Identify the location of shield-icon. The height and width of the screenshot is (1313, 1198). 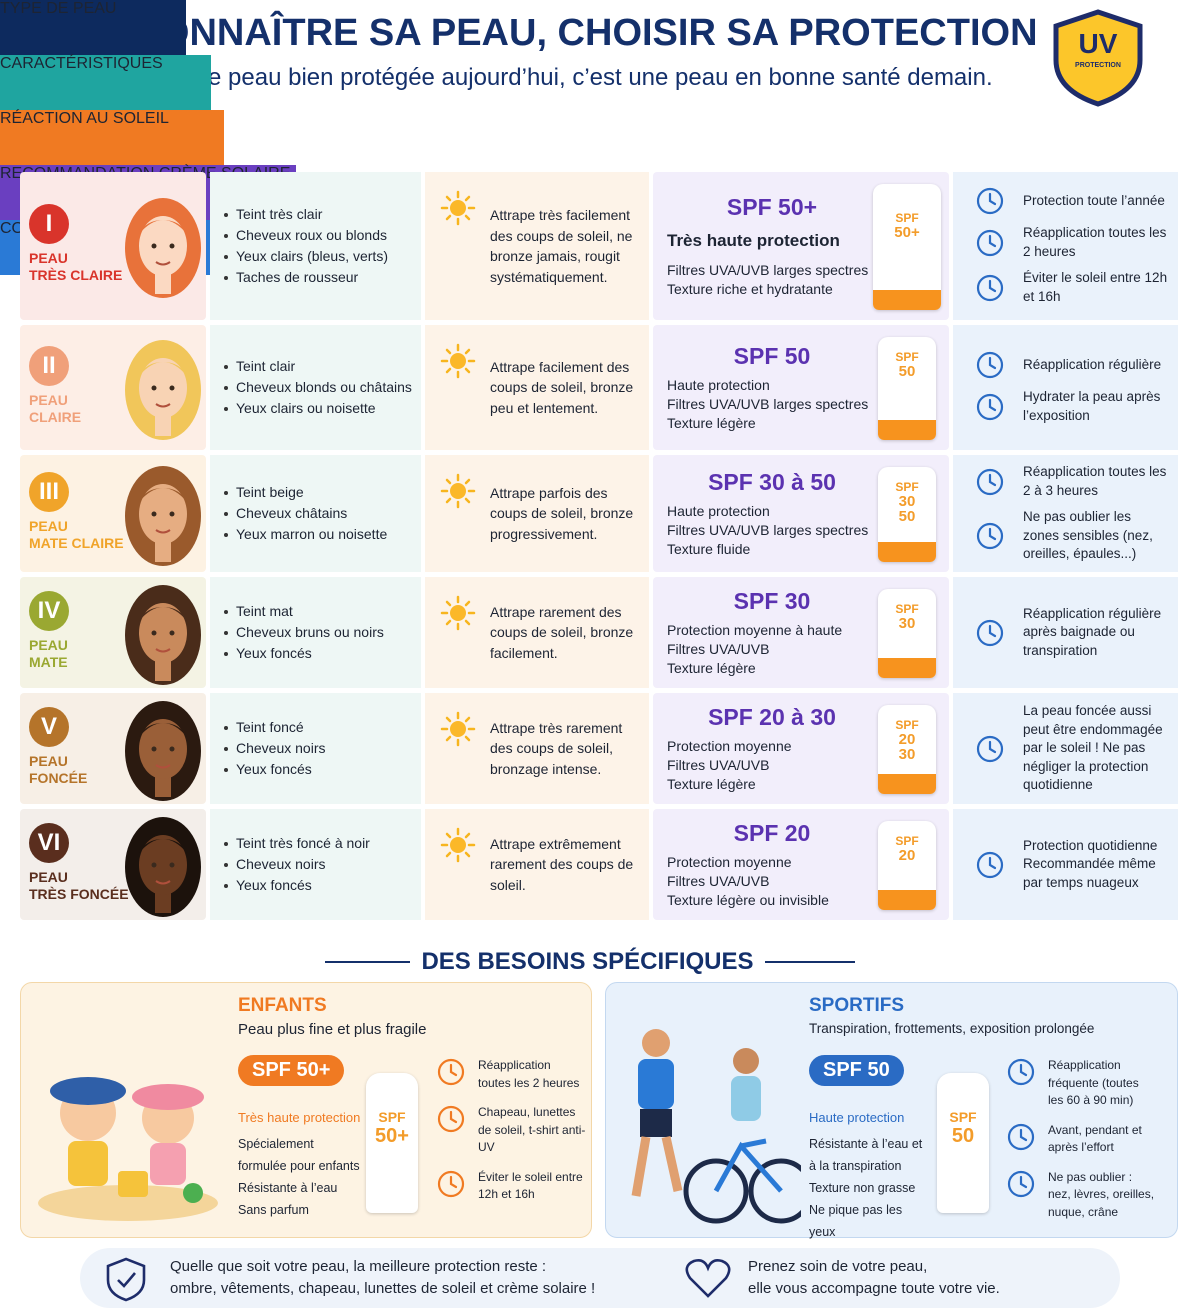
(126, 1279).